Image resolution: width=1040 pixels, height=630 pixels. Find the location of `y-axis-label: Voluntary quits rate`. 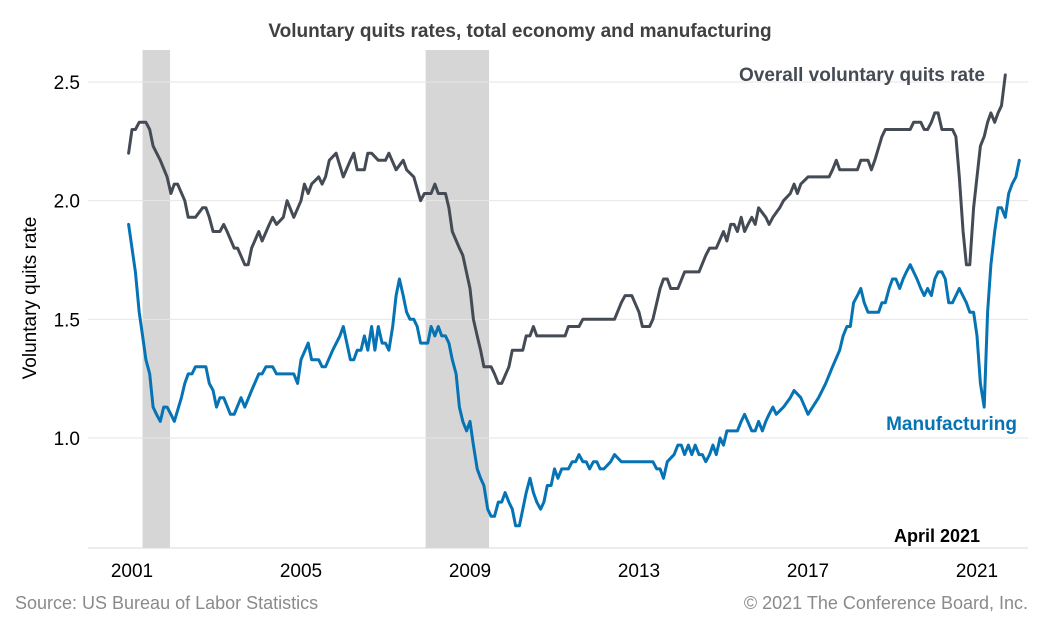

y-axis-label: Voluntary quits rate is located at coordinates (30, 298).